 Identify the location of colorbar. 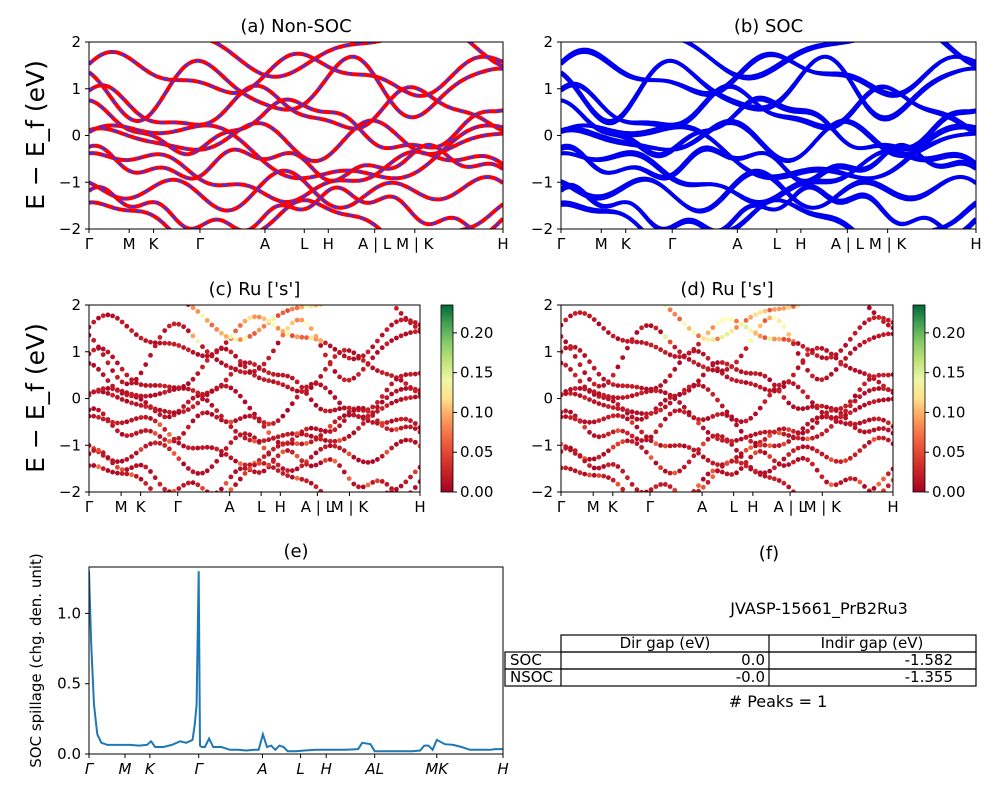
(447, 398).